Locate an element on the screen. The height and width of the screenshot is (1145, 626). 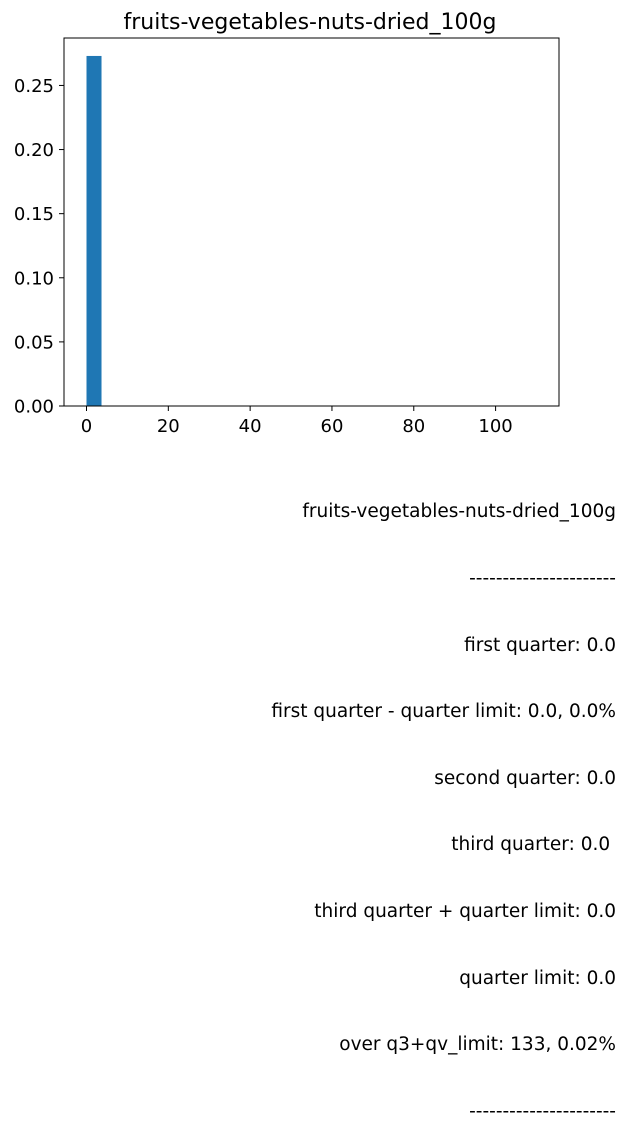
stats-first-quarter-limit: first quarter - quarter limit: 0.0, 0.0% is located at coordinates (443, 712).